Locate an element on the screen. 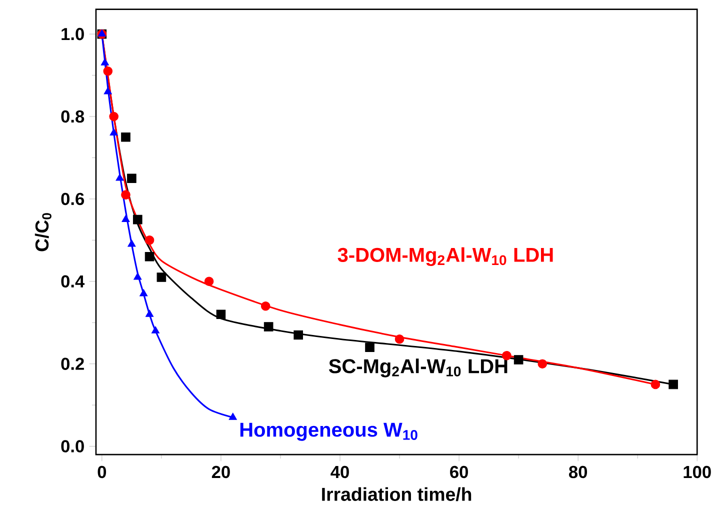  y-tick-label: 0.0 is located at coordinates (72, 446).